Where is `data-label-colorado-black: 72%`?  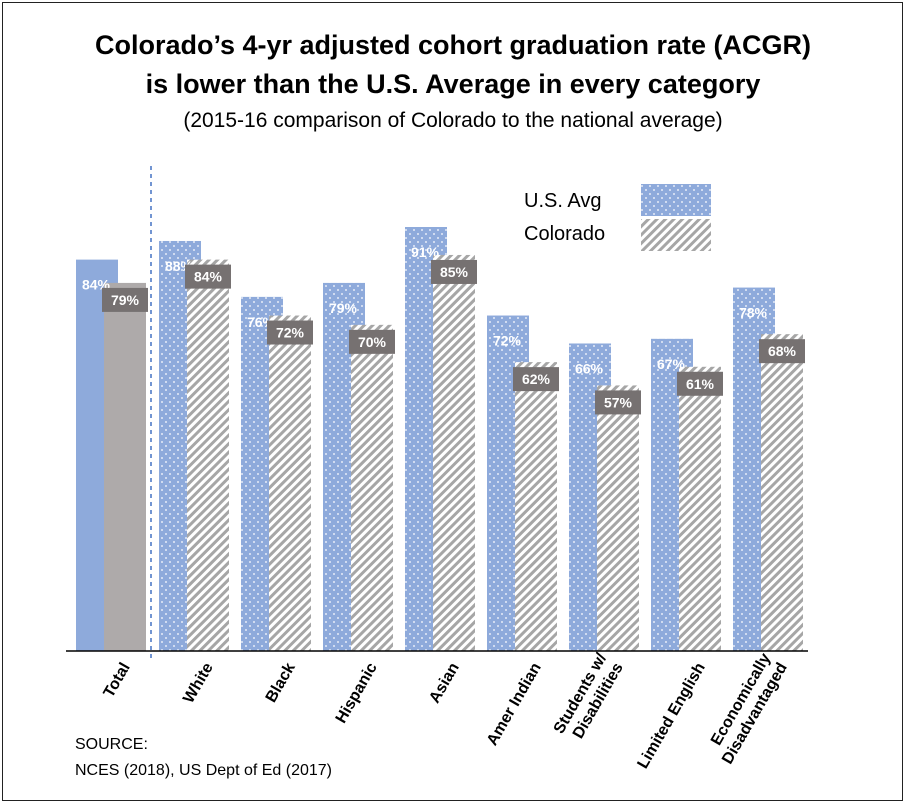 data-label-colorado-black: 72% is located at coordinates (290, 333).